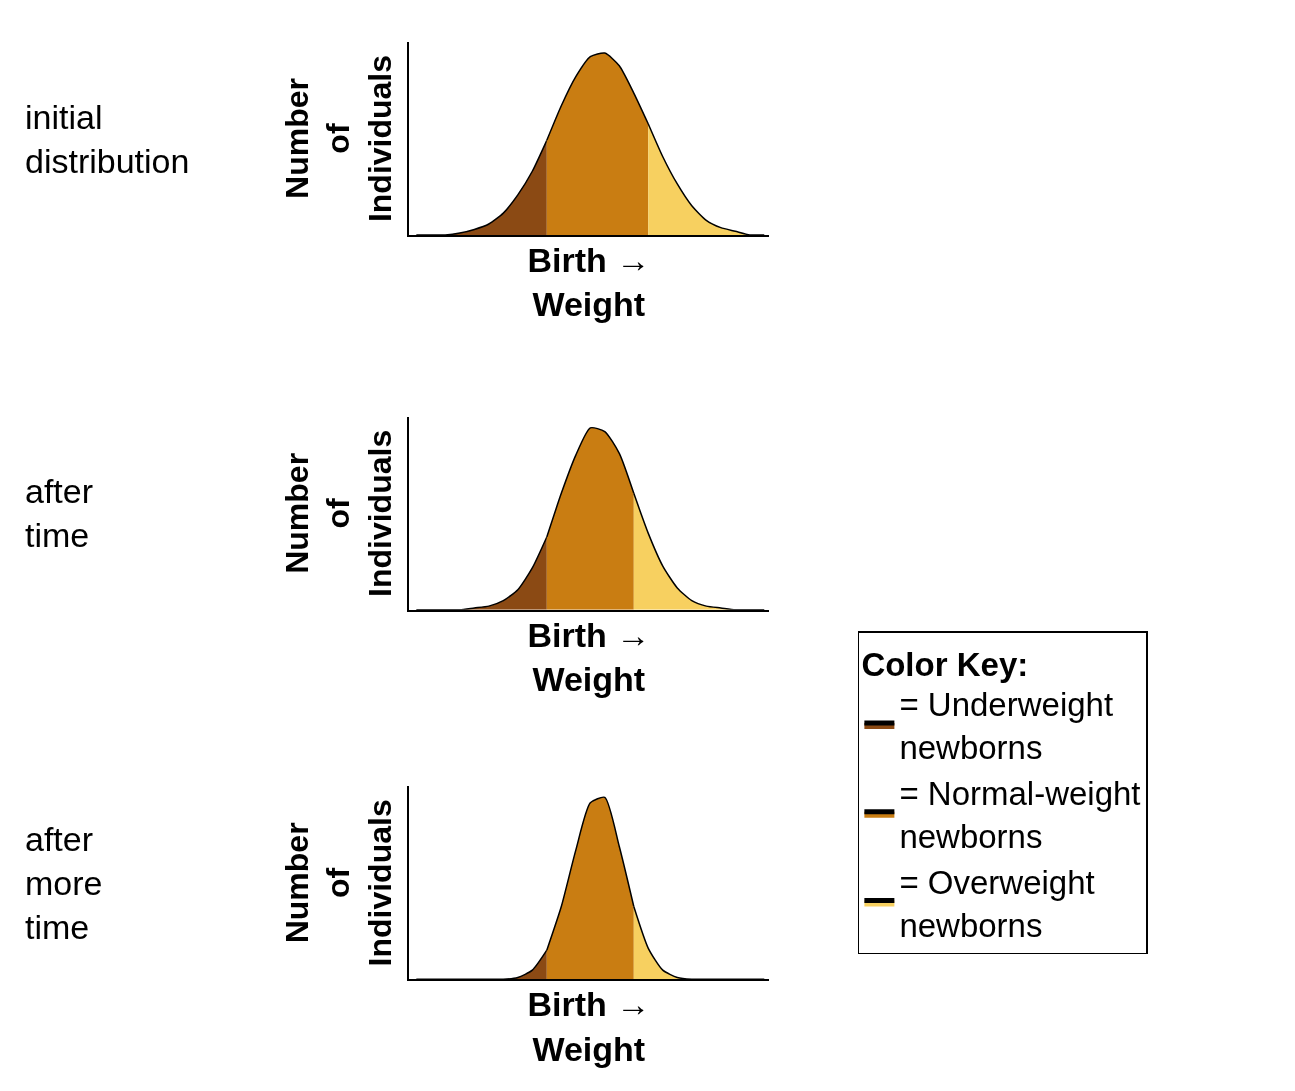 This screenshot has height=1091, width=1295. Describe the element at coordinates (1006, 726) in the screenshot. I see `legend-label: = Underweight newborns` at that location.